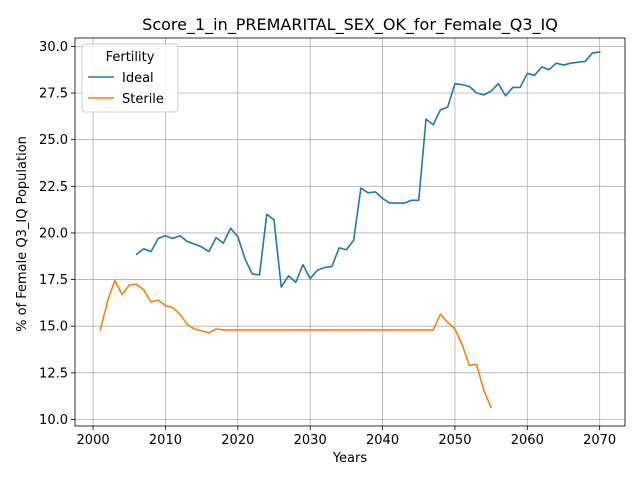  What do you see at coordinates (53, 373) in the screenshot?
I see `y-tick-label: 12.5` at bounding box center [53, 373].